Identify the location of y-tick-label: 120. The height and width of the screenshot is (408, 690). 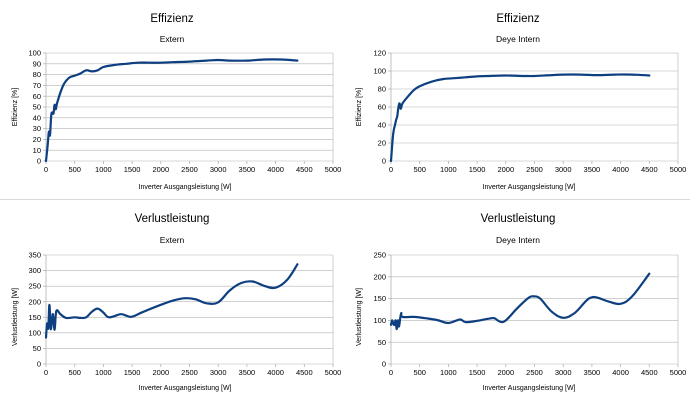
(379, 53).